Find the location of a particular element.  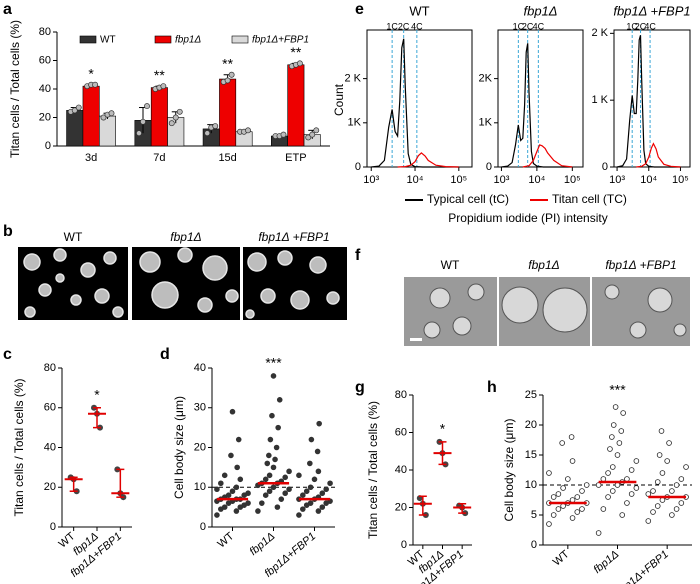

histogram-line is located at coordinates (537, 105).